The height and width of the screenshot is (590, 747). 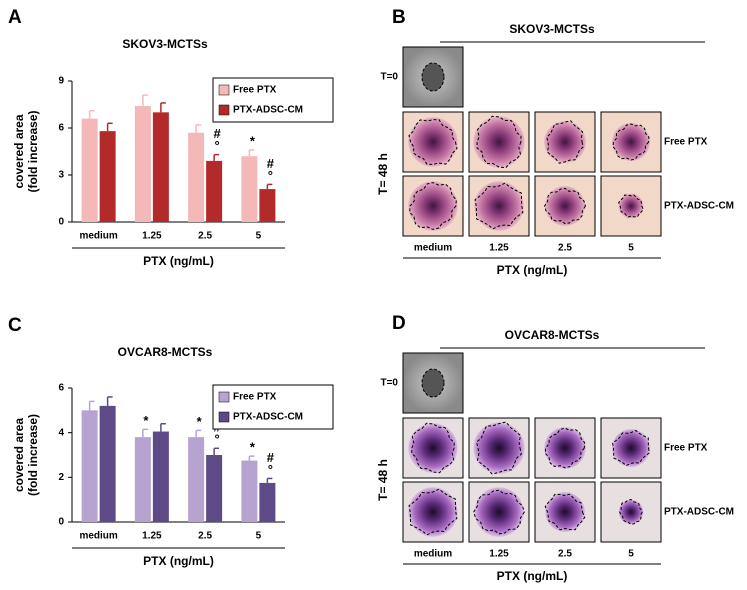 I want to click on panel-letter: B, so click(x=399, y=17).